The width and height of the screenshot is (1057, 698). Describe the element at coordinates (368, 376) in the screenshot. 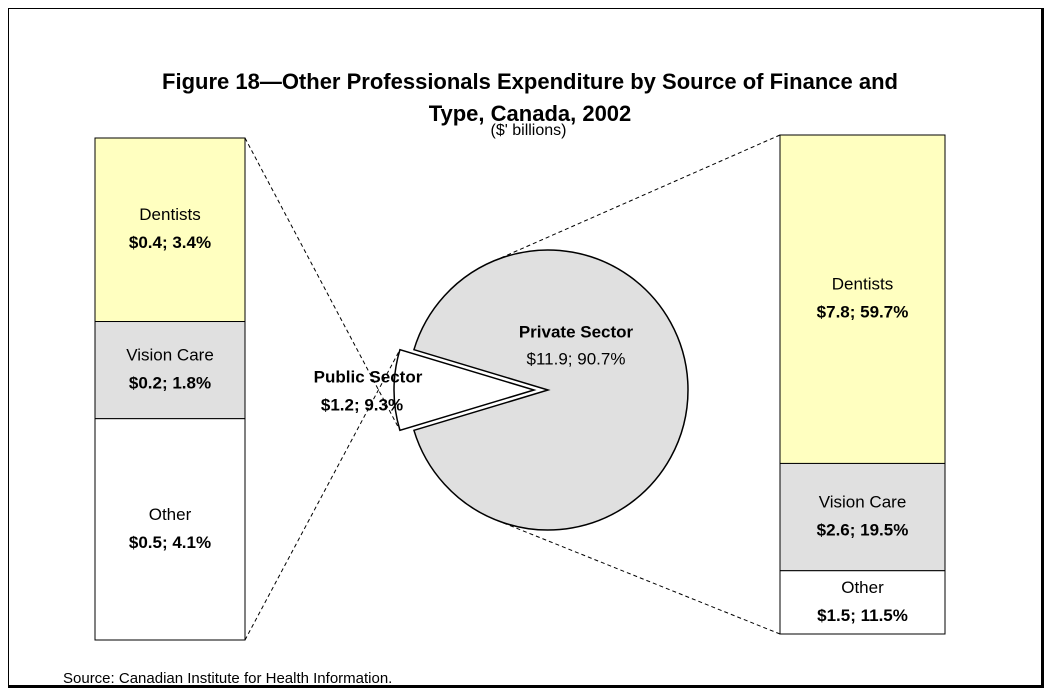

I see `slice-label: Public Sector` at that location.